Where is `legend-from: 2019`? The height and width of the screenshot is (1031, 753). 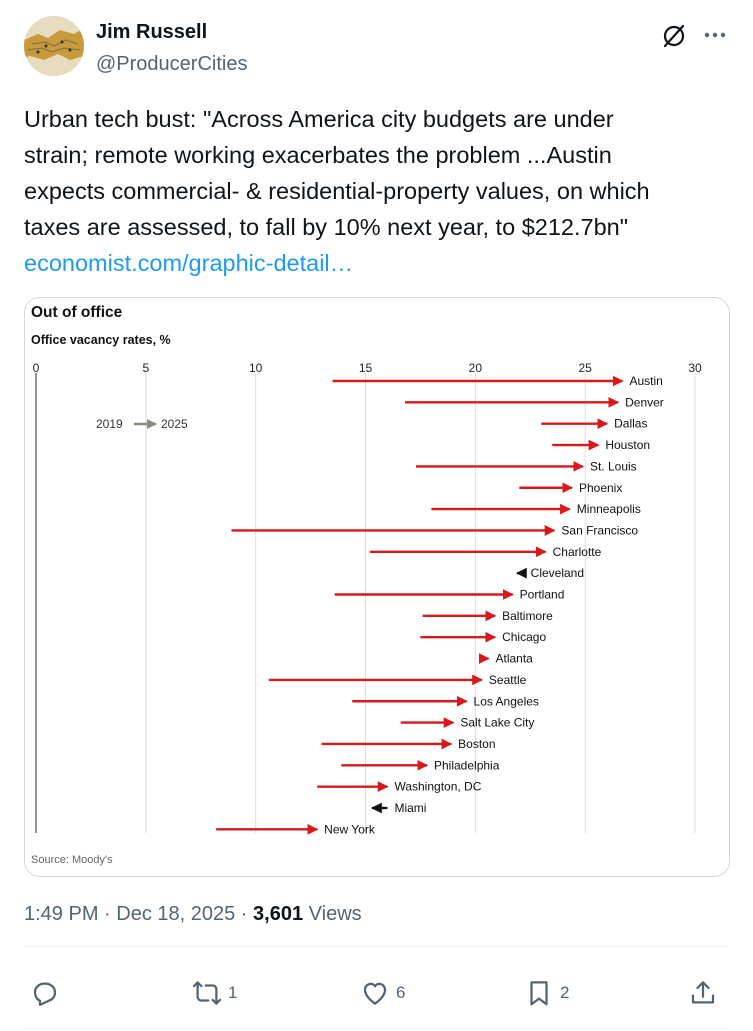
legend-from: 2019 is located at coordinates (109, 424).